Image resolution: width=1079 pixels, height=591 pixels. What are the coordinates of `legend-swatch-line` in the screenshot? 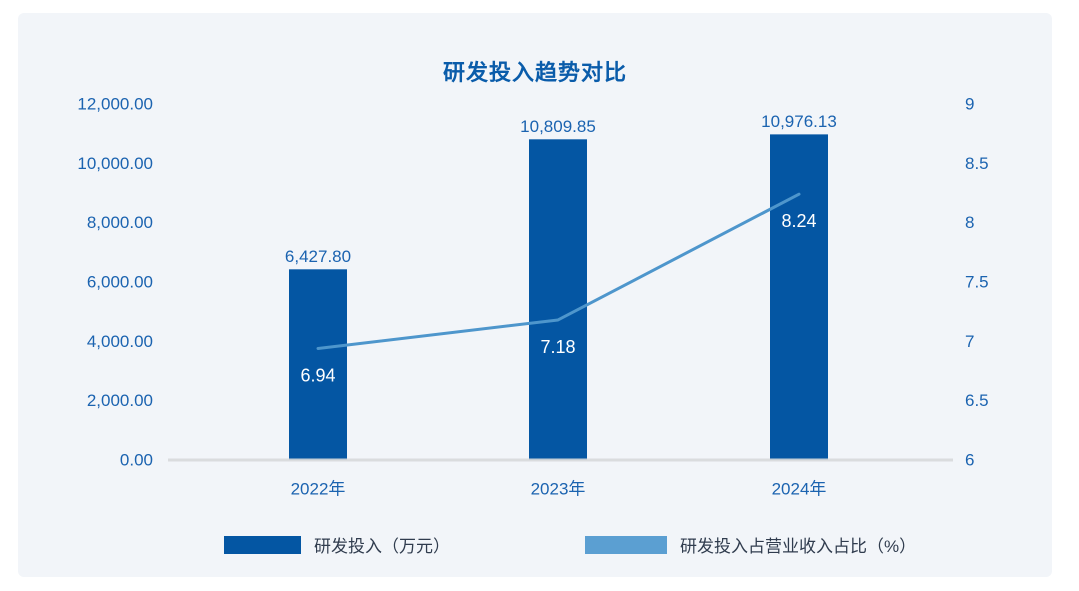 It's located at (626, 544).